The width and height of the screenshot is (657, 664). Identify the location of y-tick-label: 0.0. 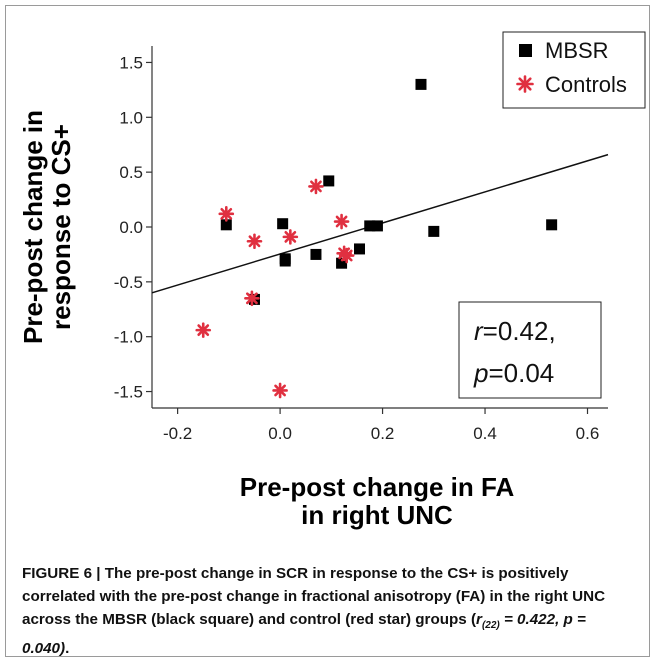
(131, 227).